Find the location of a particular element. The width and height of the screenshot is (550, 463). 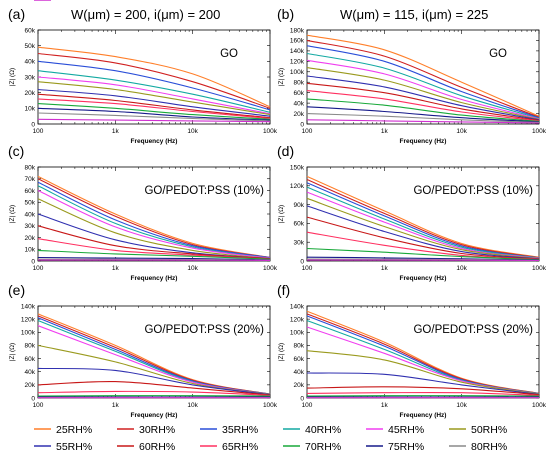

legend-label: 45RH% is located at coordinates (406, 430).